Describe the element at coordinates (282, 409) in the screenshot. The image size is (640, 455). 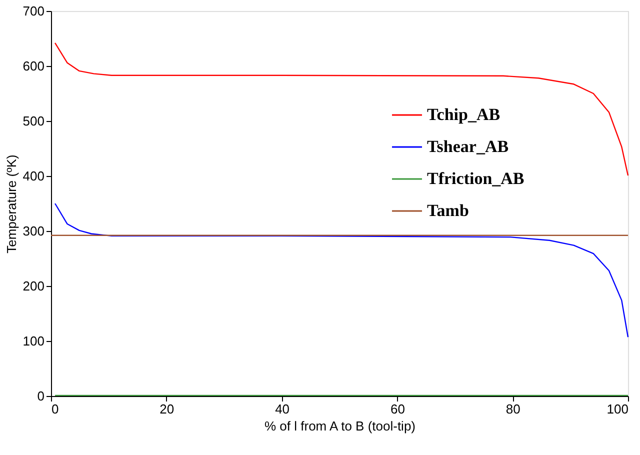
I see `x-tick-label: 40` at that location.